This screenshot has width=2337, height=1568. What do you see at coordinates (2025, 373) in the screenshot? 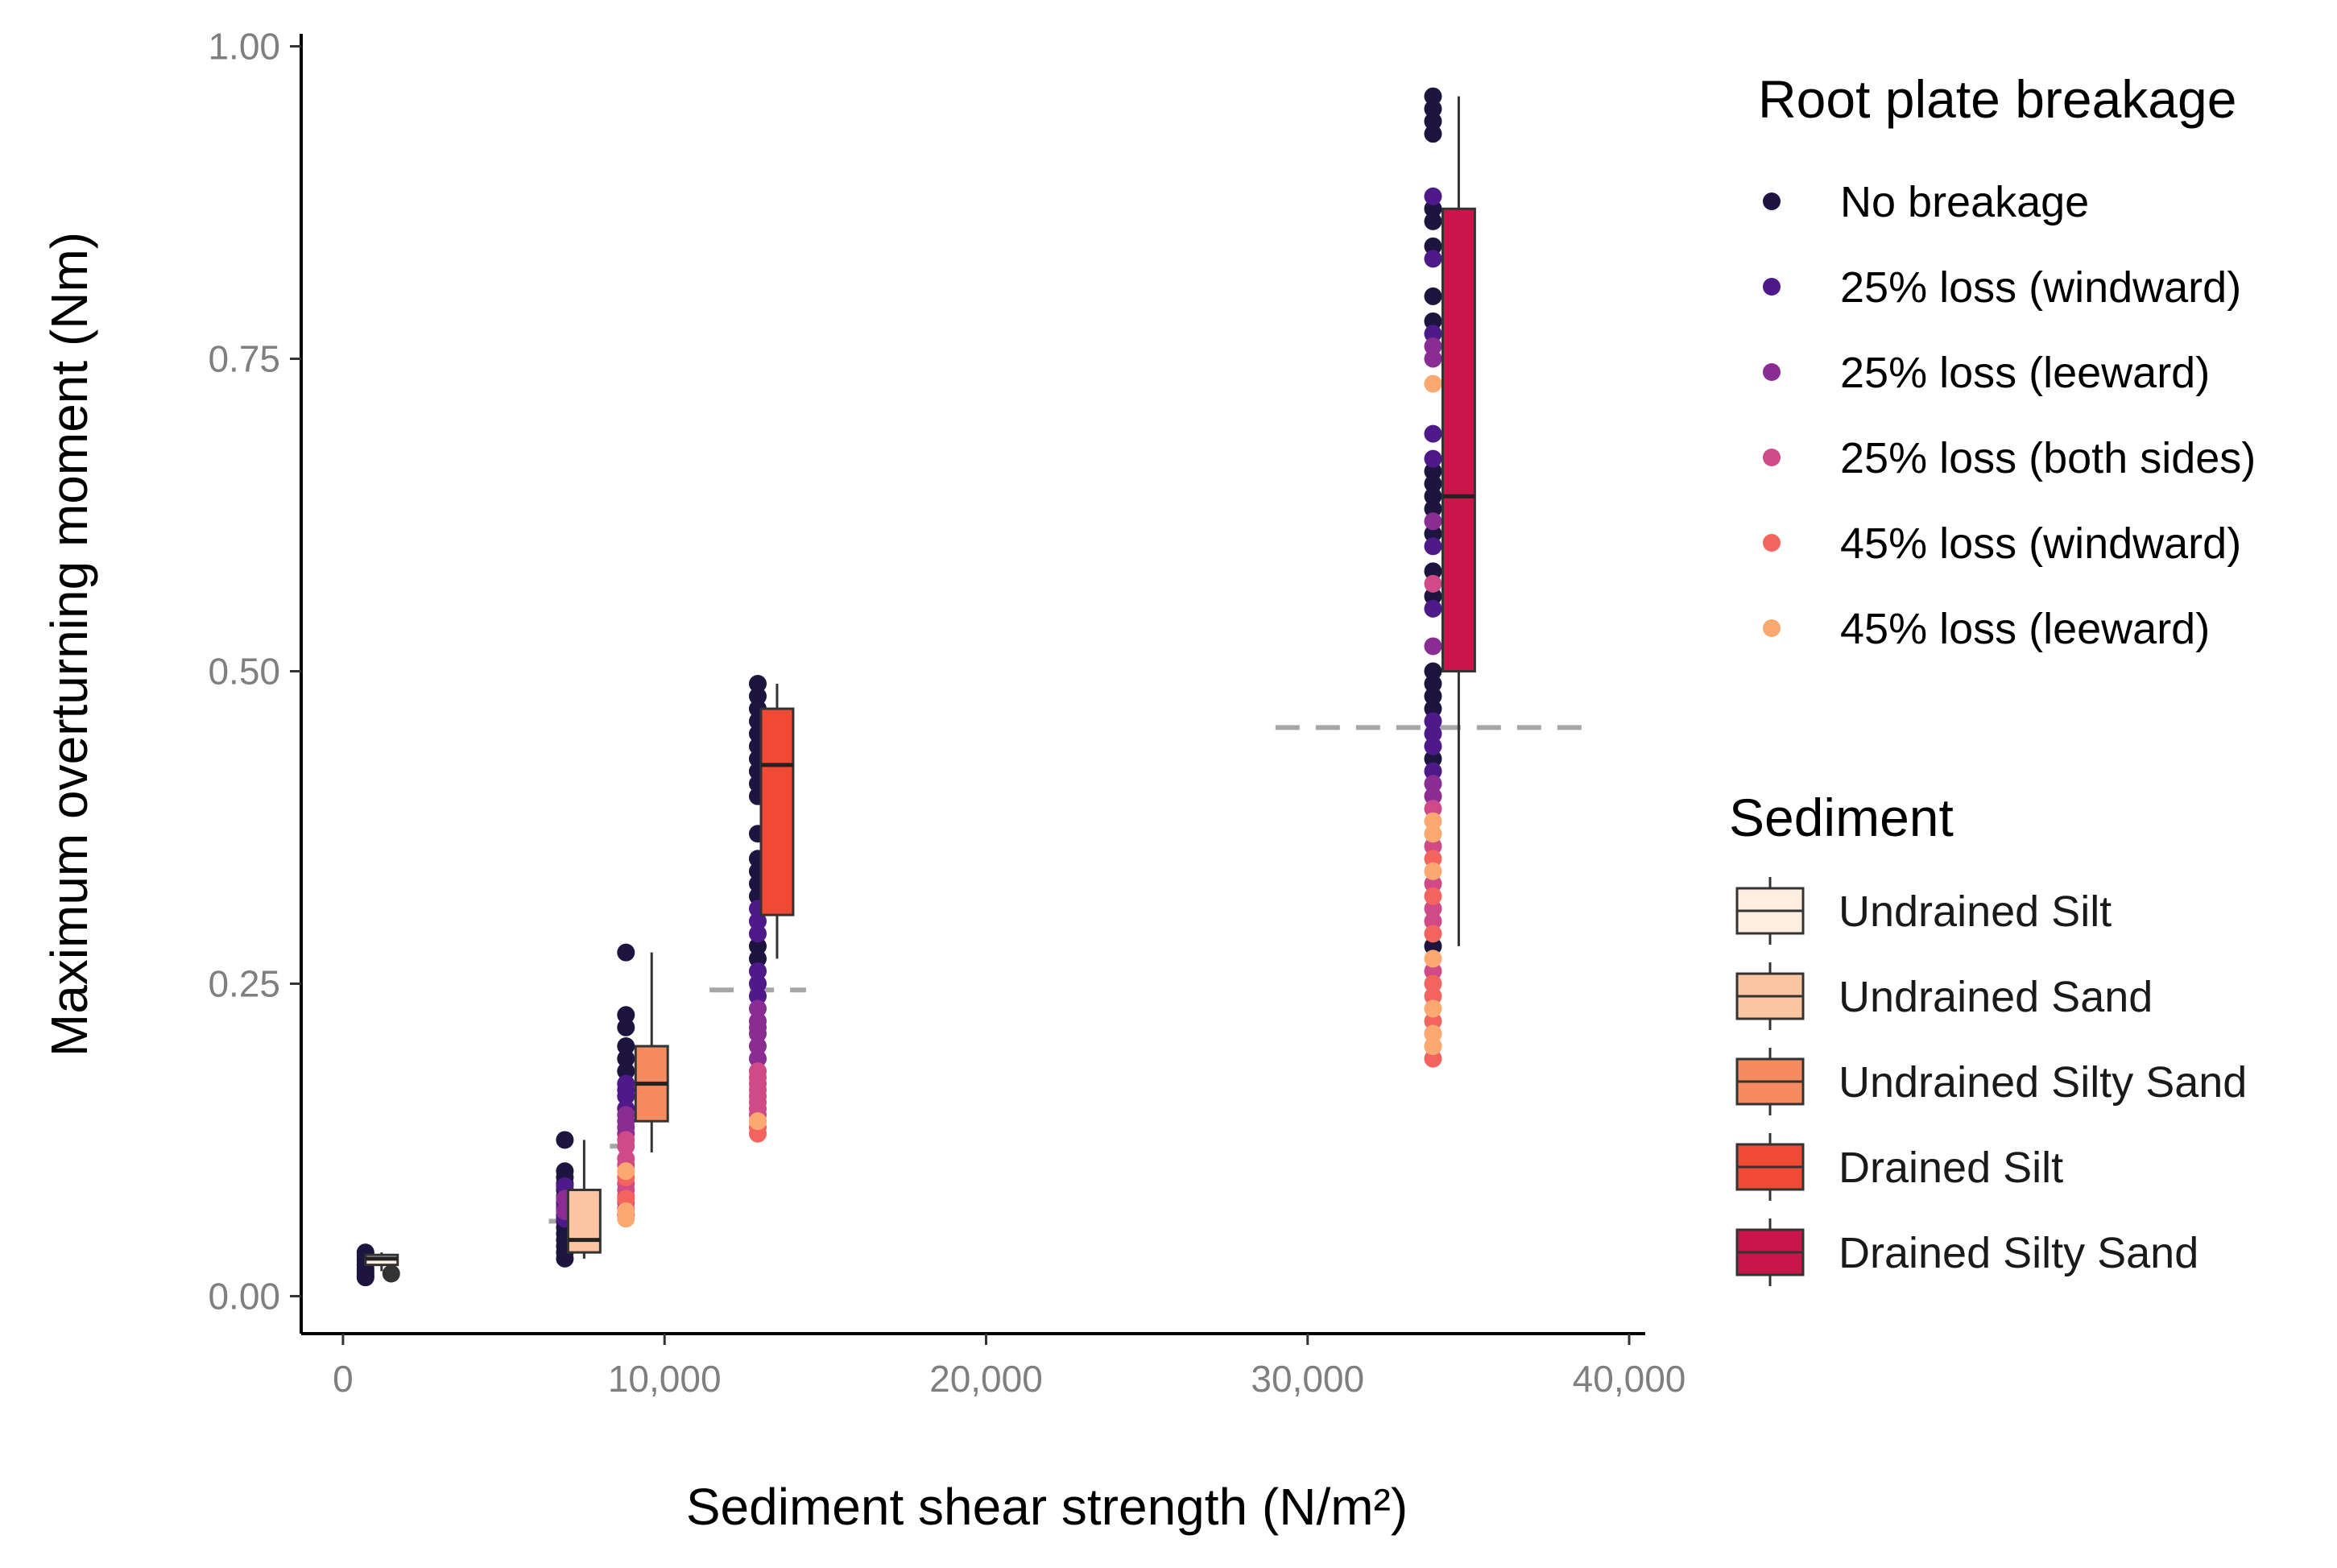
I see `legend-label: 25% loss (leeward)` at bounding box center [2025, 373].